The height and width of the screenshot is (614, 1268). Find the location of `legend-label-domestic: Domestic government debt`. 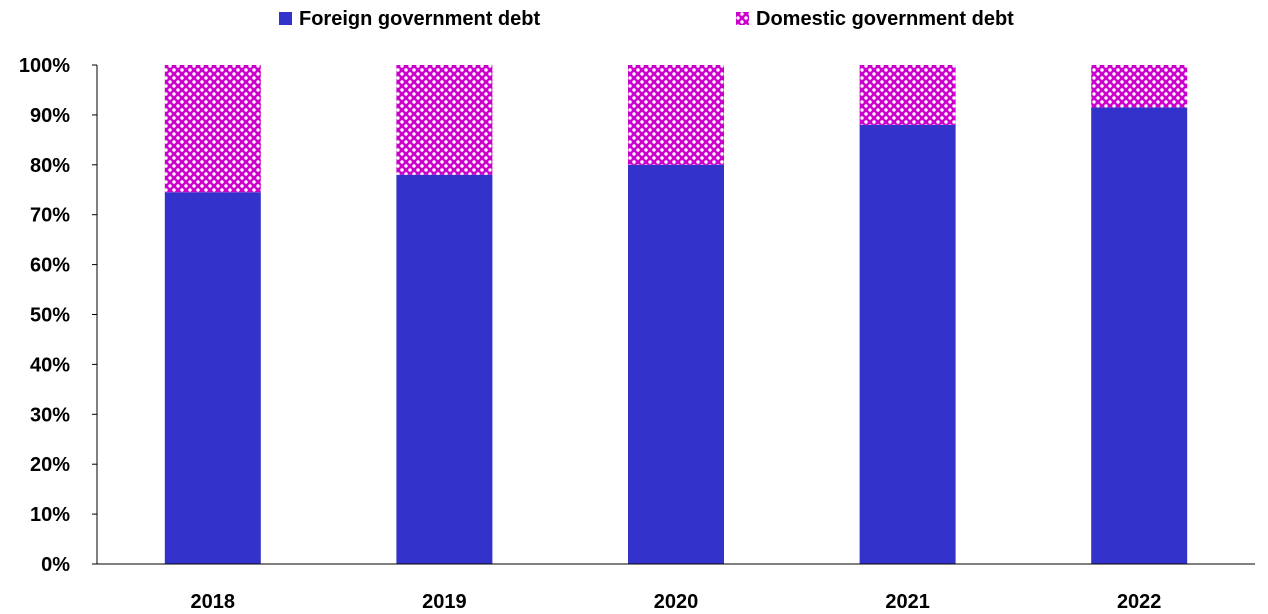

legend-label-domestic: Domestic government debt is located at coordinates (885, 19).